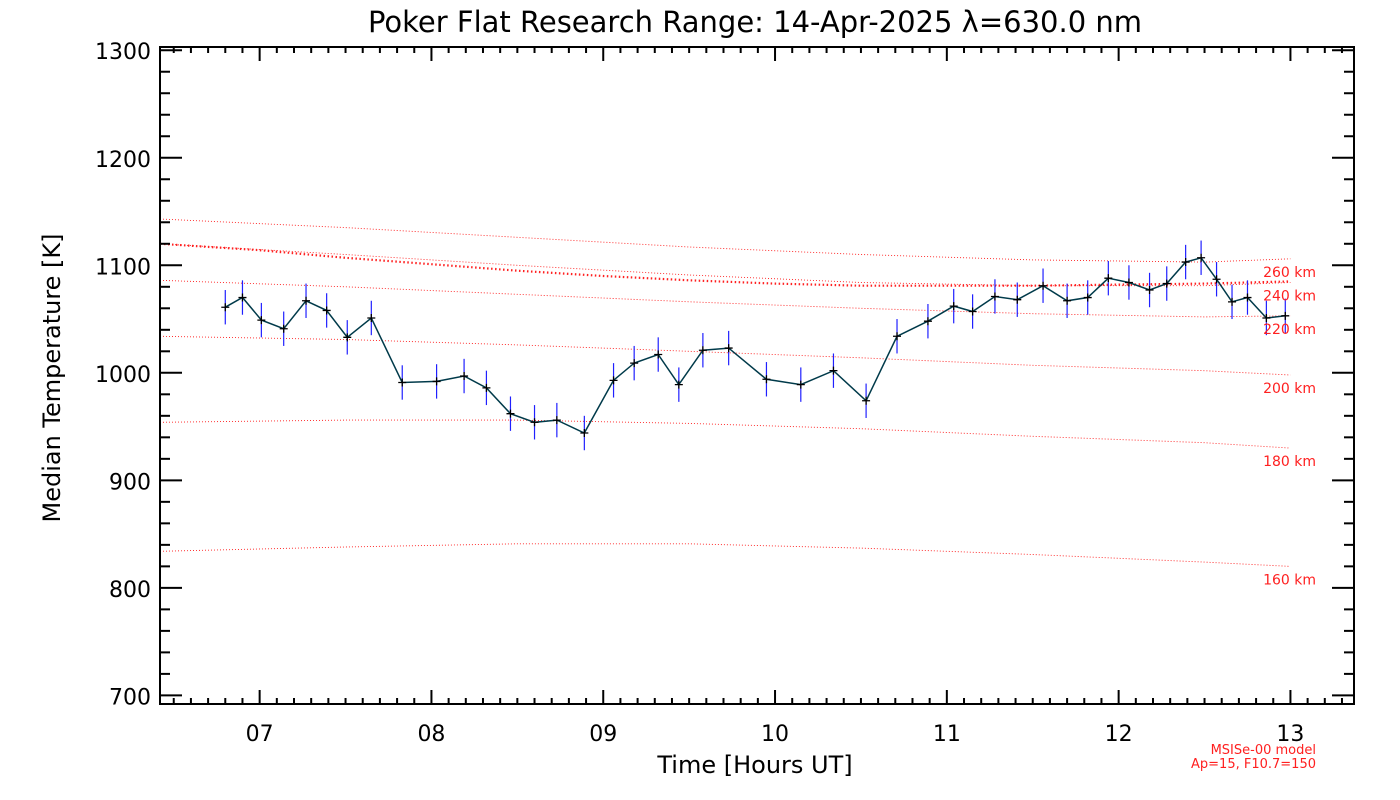 The image size is (1400, 800). I want to click on altitude-curve-240km, so click(725, 265).